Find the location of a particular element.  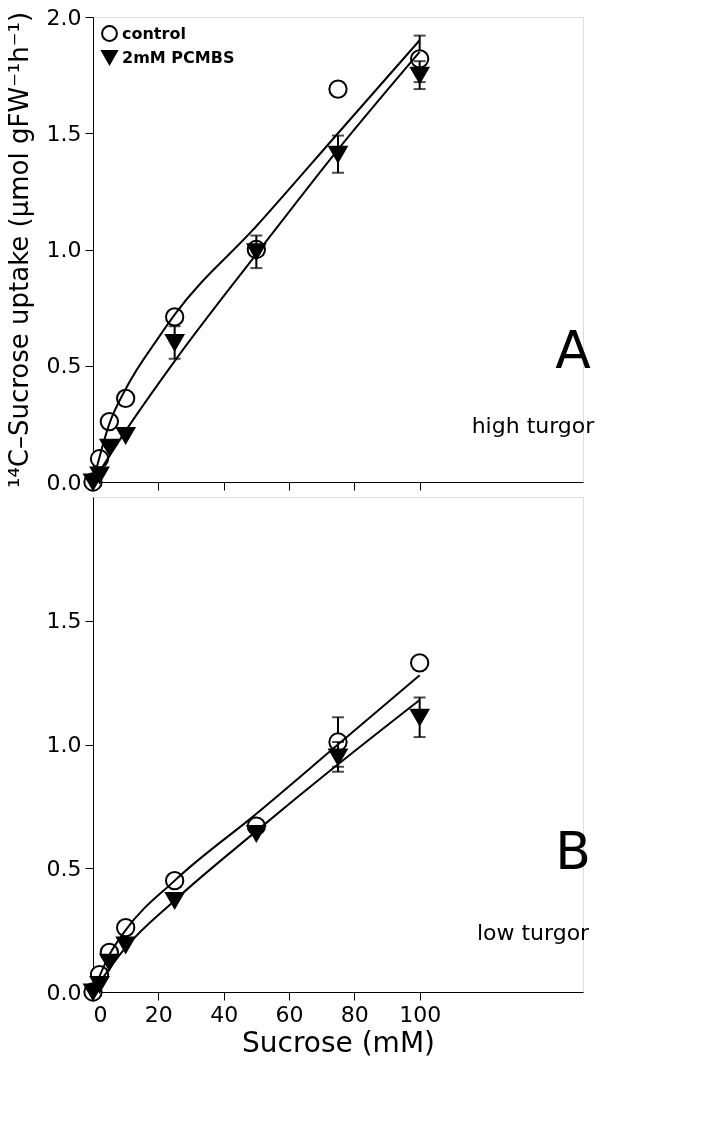

y-axis-title: ¹⁴C–Sucrose uptake (μmol gFW⁻¹h⁻¹) is located at coordinates (18, 250).